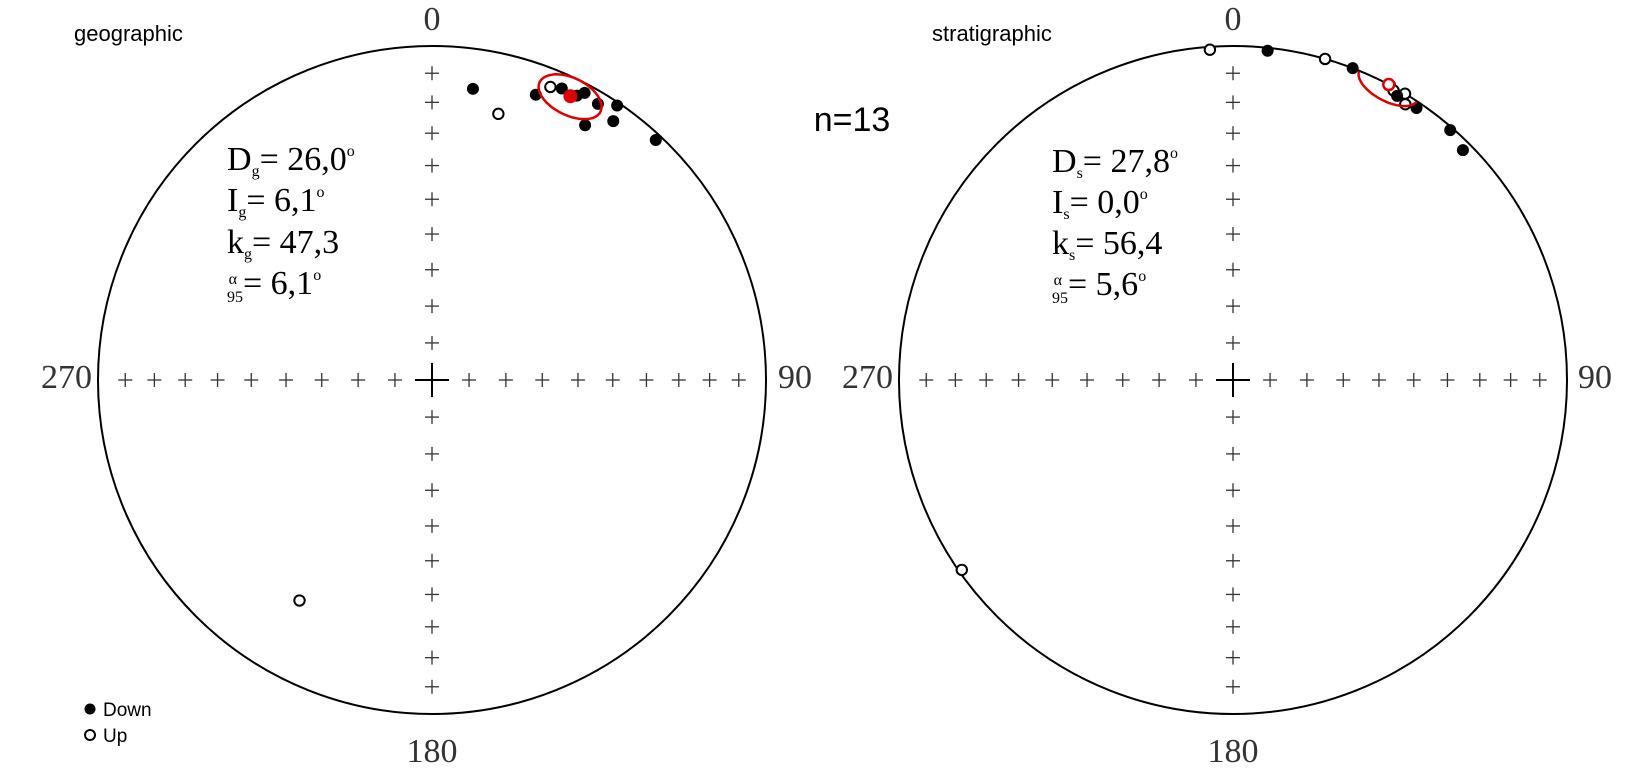  I want to click on stats-block: Dg= 26,0o Ig= 6,1o kg= 47,3 α 95= 6,1o, so click(291, 223).